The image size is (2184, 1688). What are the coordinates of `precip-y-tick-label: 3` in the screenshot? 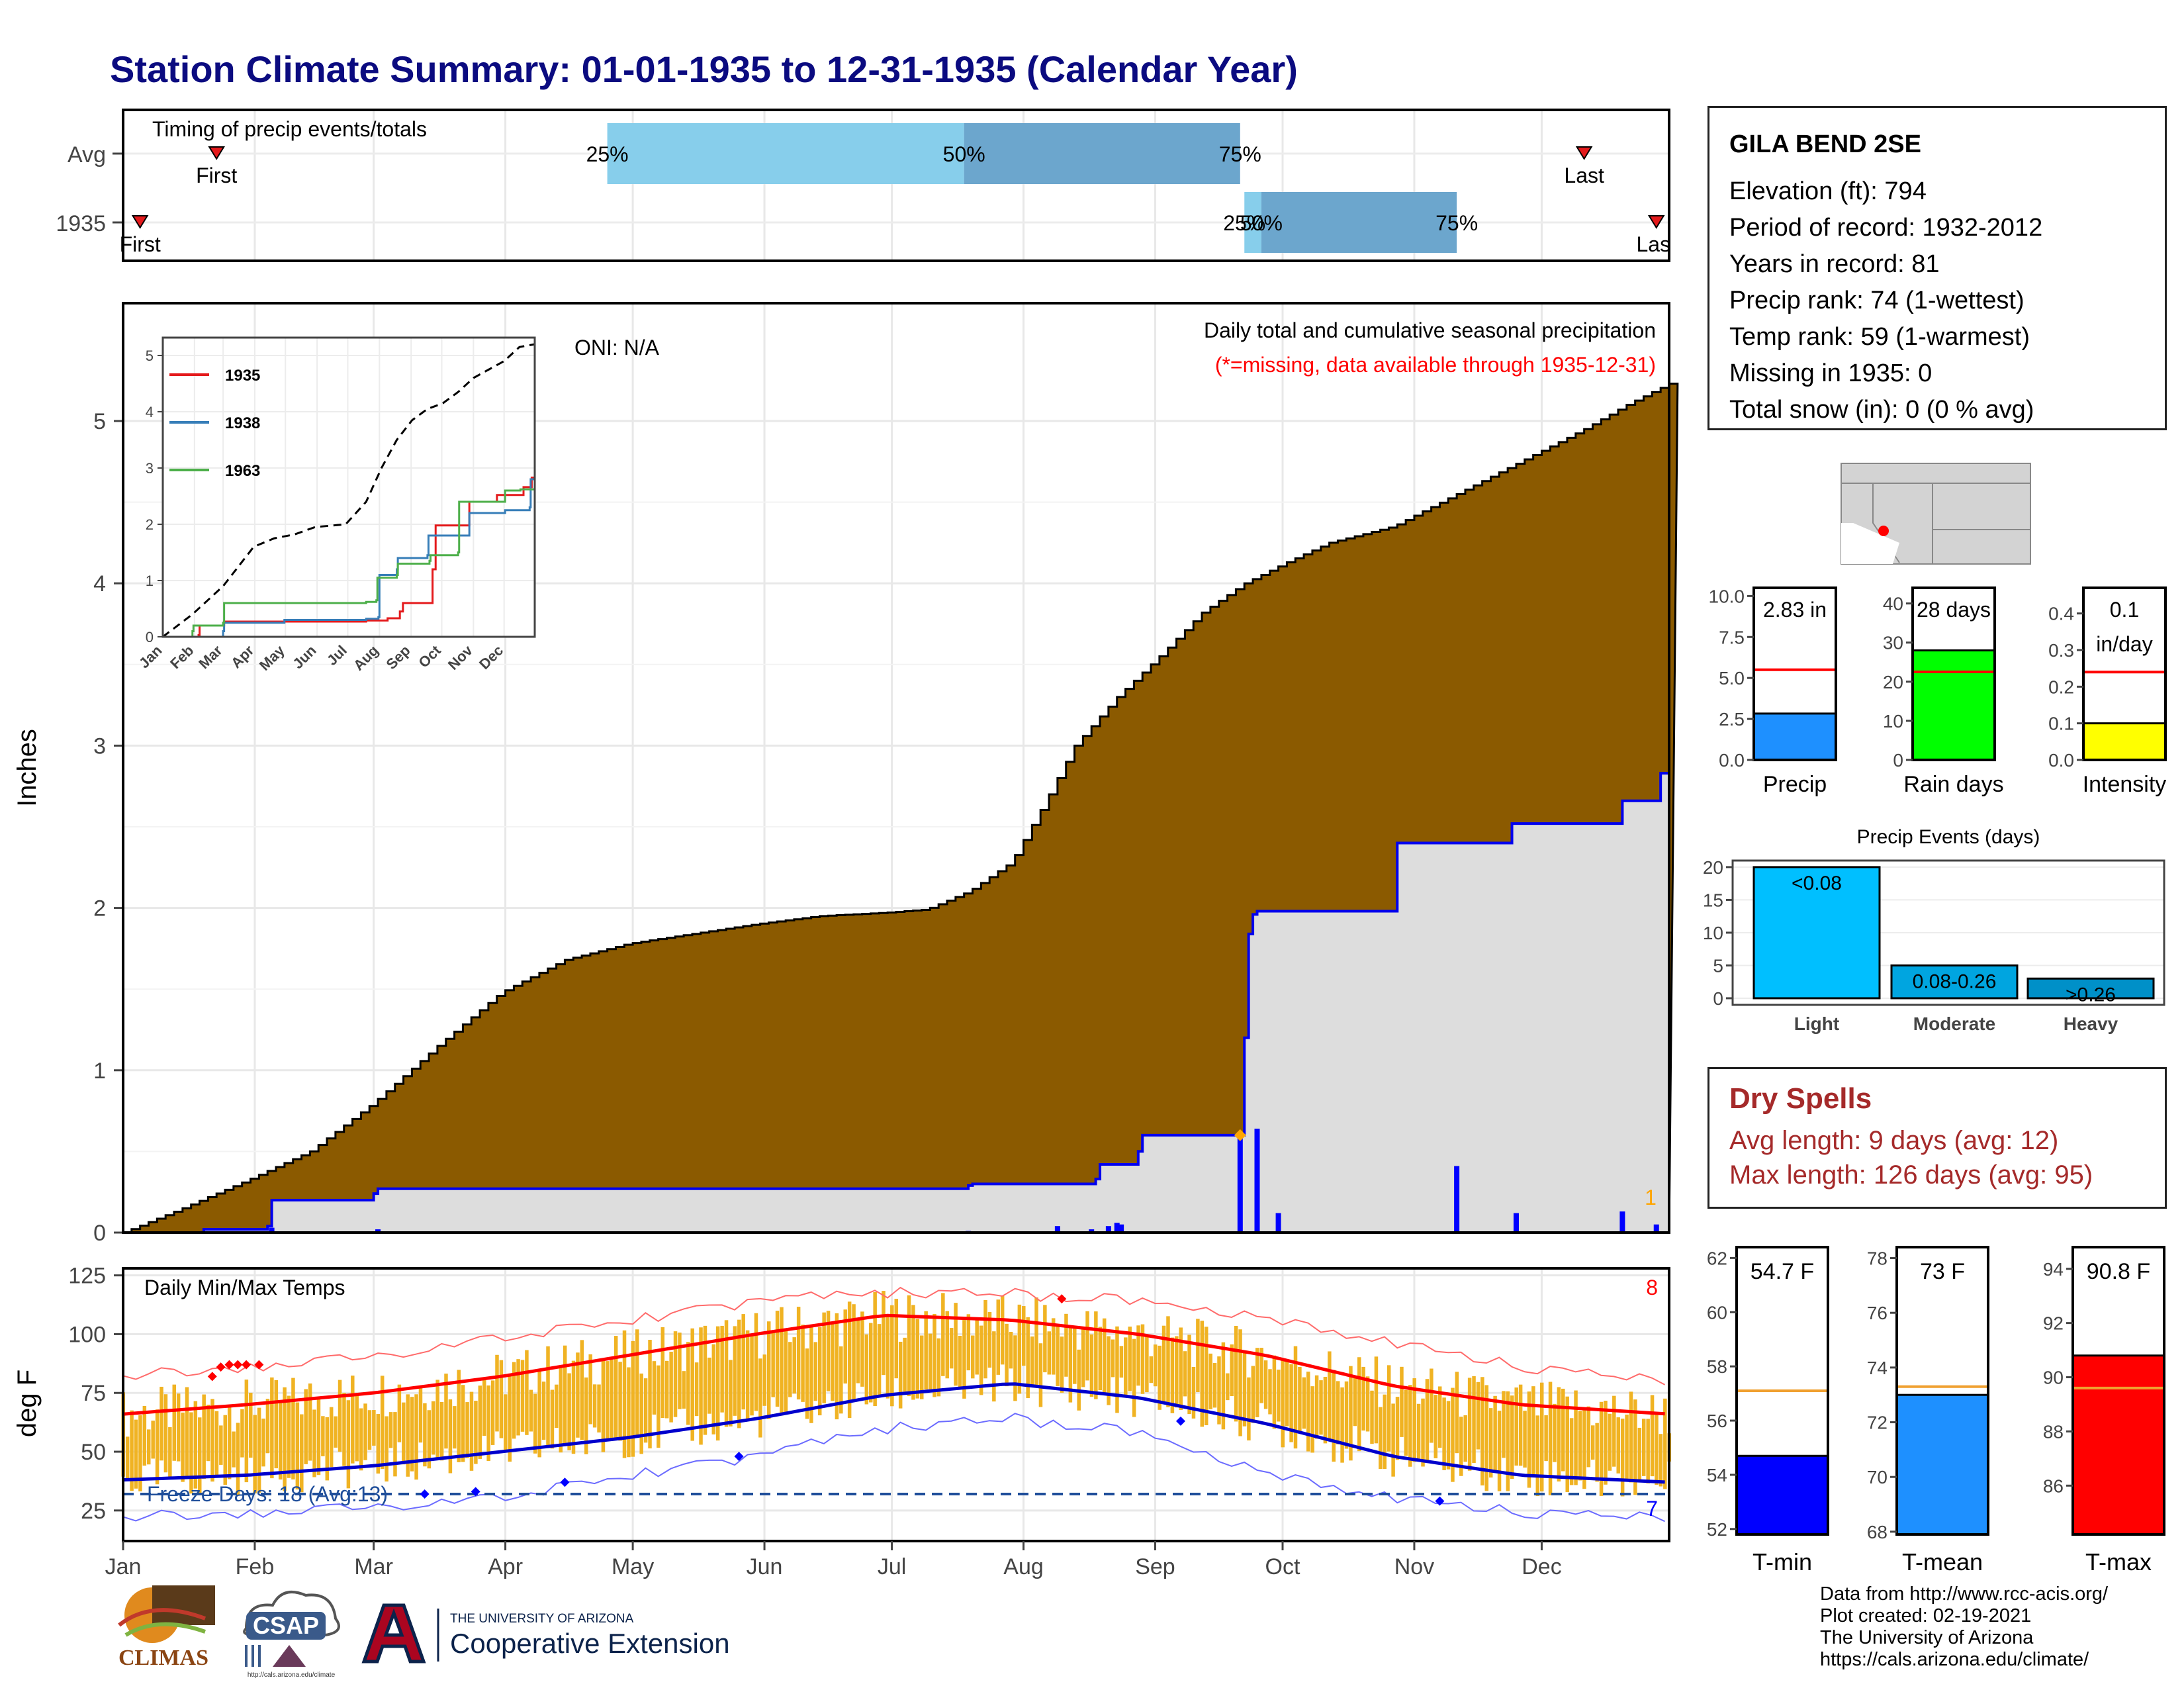 It's located at (100, 746).